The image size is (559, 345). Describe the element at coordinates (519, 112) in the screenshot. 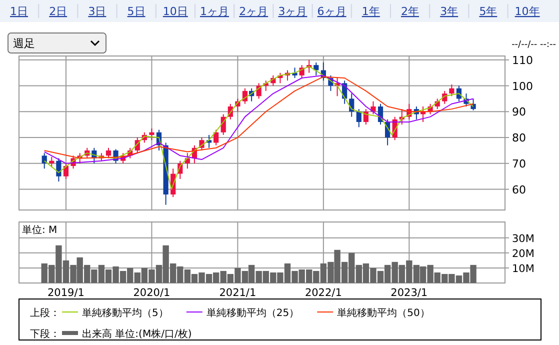

I see `y-tick-label: 90` at that location.